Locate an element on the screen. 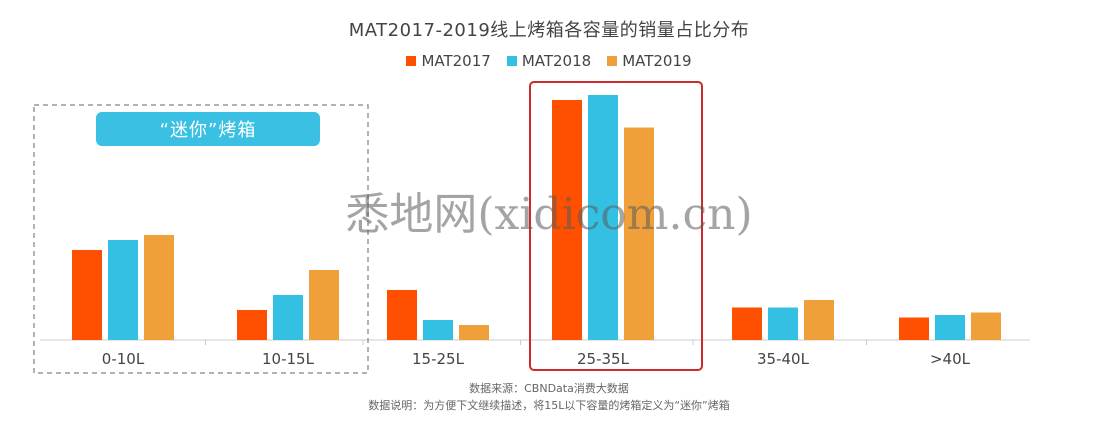 Image resolution: width=1098 pixels, height=424 pixels. legend-item-mat2018: MAT2018 is located at coordinates (549, 61).